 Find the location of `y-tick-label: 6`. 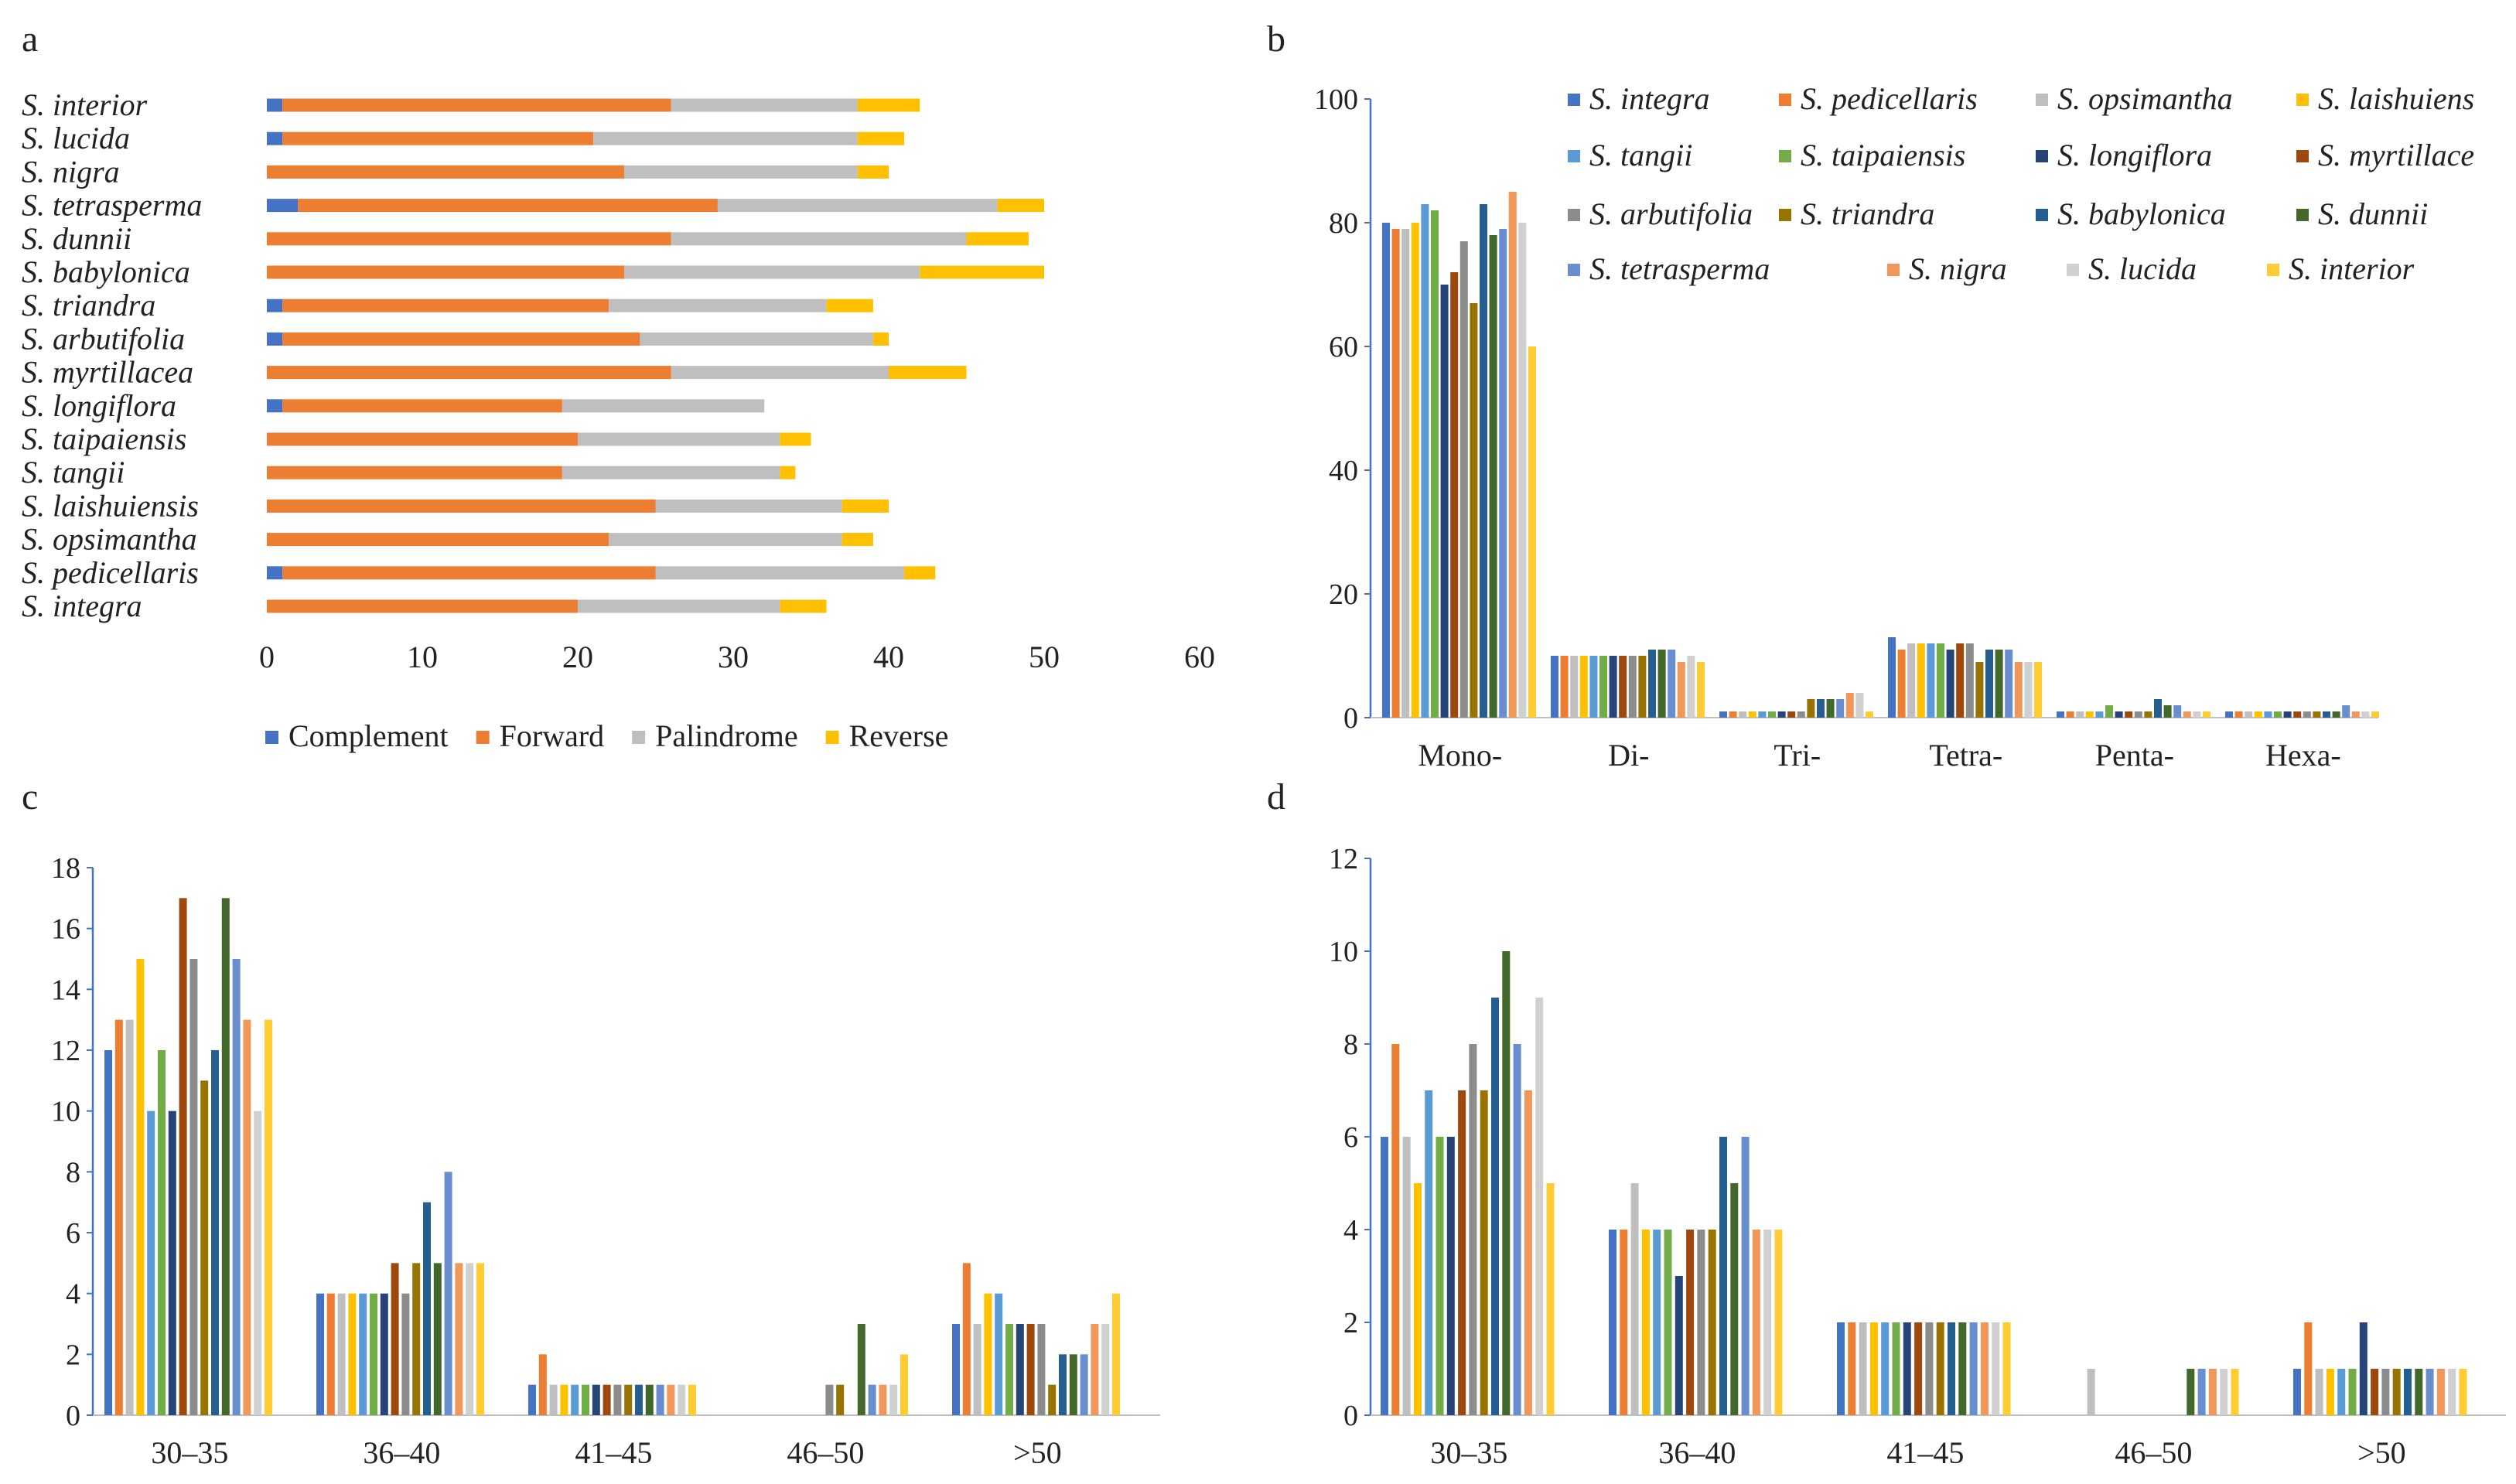

y-tick-label: 6 is located at coordinates (1351, 1137).